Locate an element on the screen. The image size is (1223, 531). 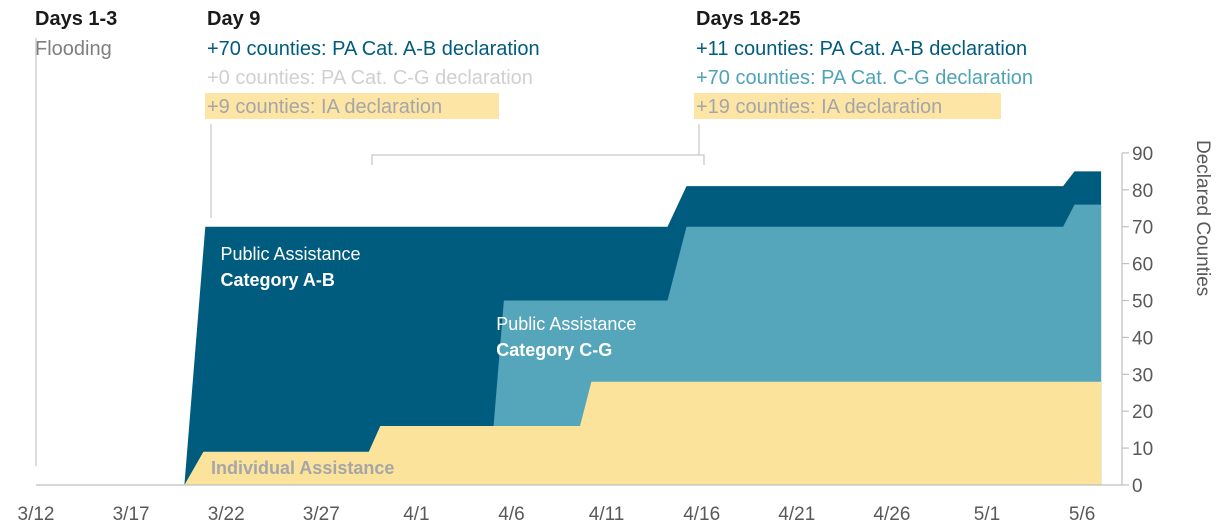
x-tick-label: 3/12 is located at coordinates (36, 514).